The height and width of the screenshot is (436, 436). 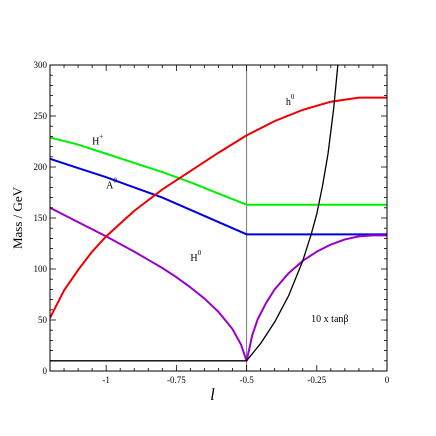 I want to click on y-tick-label: 250, so click(x=41, y=116).